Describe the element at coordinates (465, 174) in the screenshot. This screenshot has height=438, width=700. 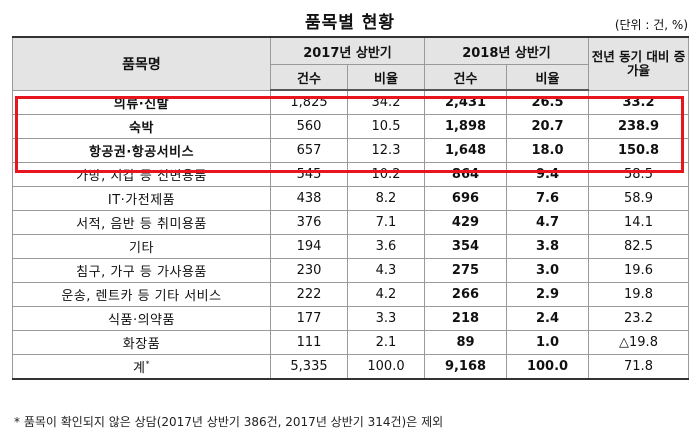
I see `row-2018-count: 864` at that location.